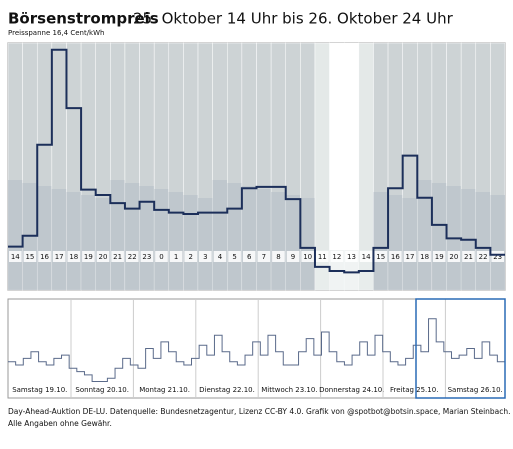  What do you see at coordinates (176, 257) in the screenshot?
I see `x-tick-label: 1` at bounding box center [176, 257].